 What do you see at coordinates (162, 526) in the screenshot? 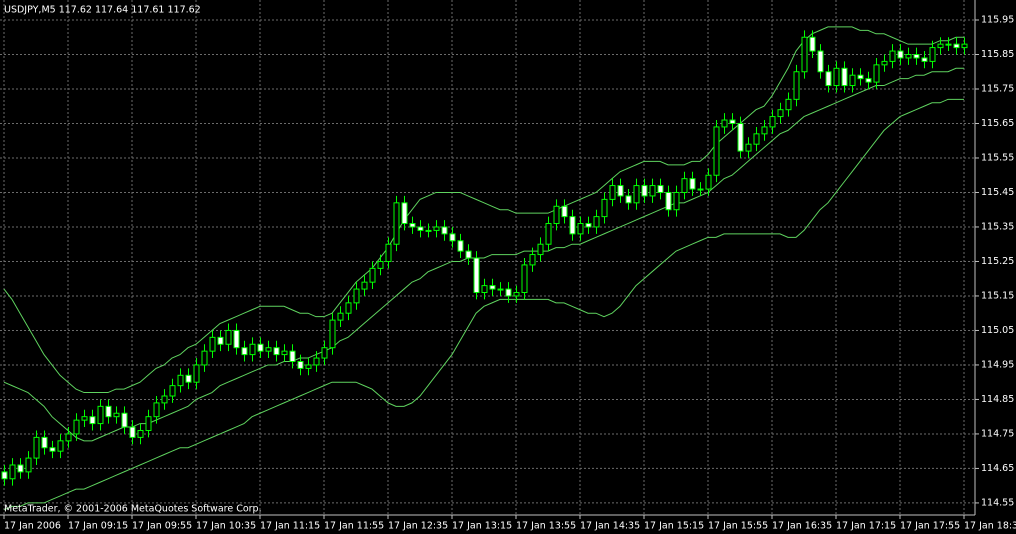
I see `x-tick-label: 17 Jan 09:55` at bounding box center [162, 526].